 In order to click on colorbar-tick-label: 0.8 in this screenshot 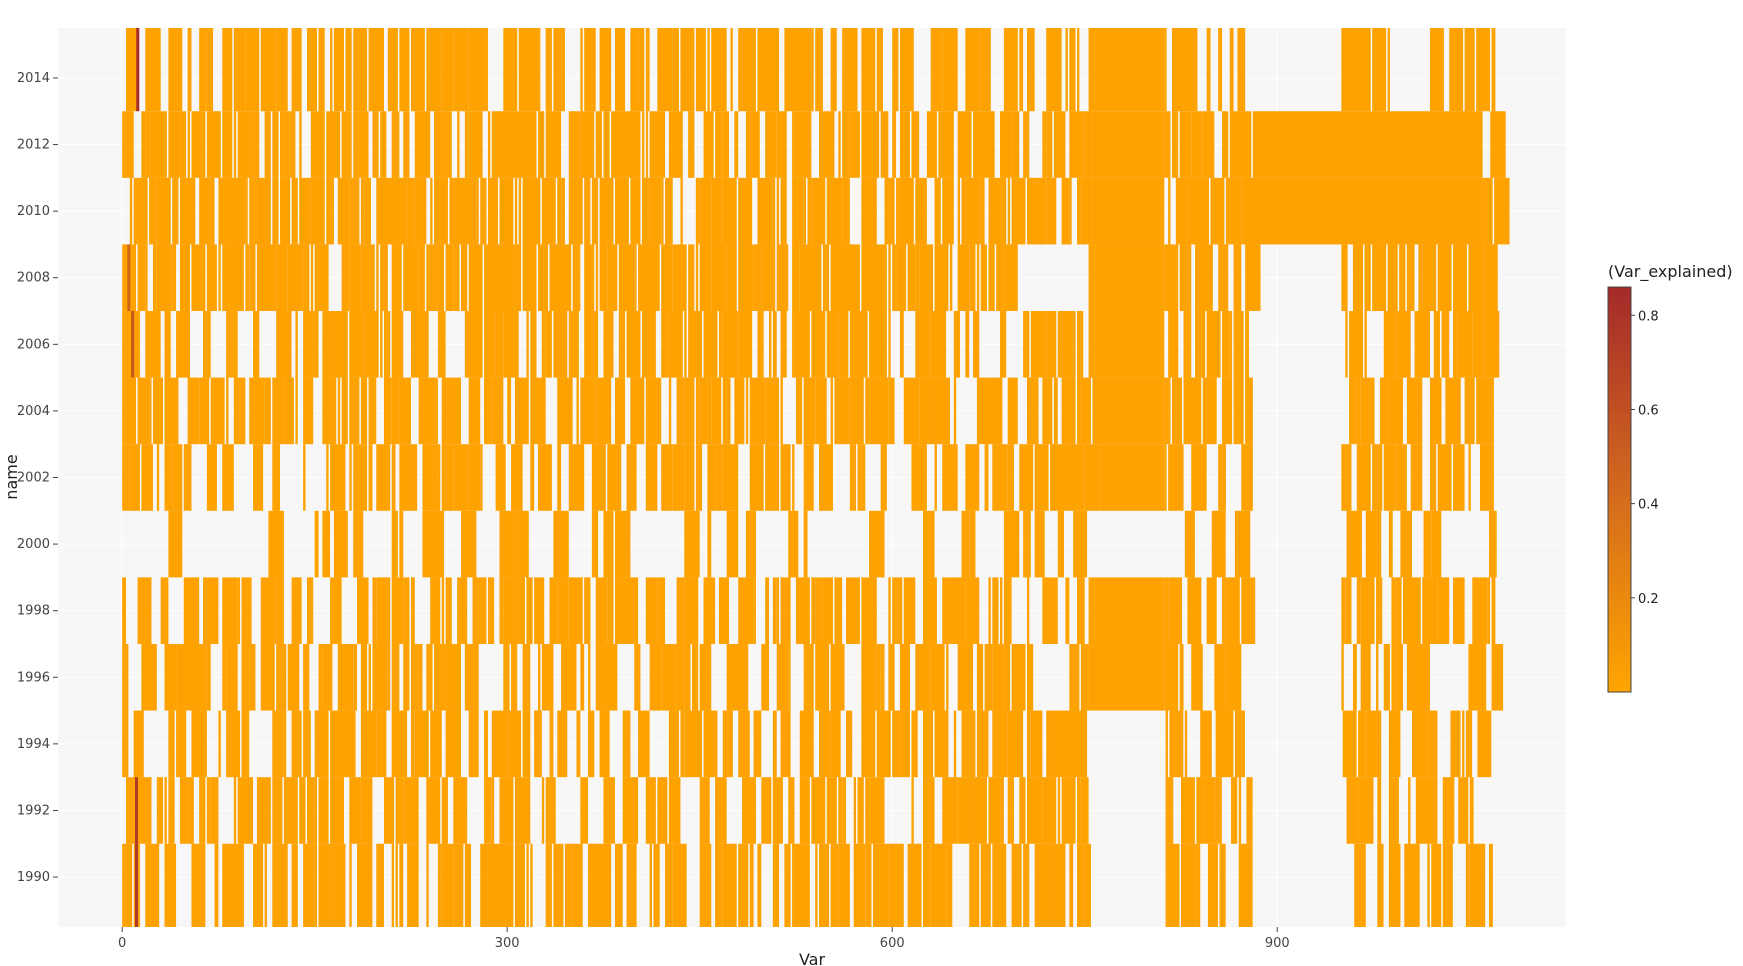, I will do `click(1648, 316)`.